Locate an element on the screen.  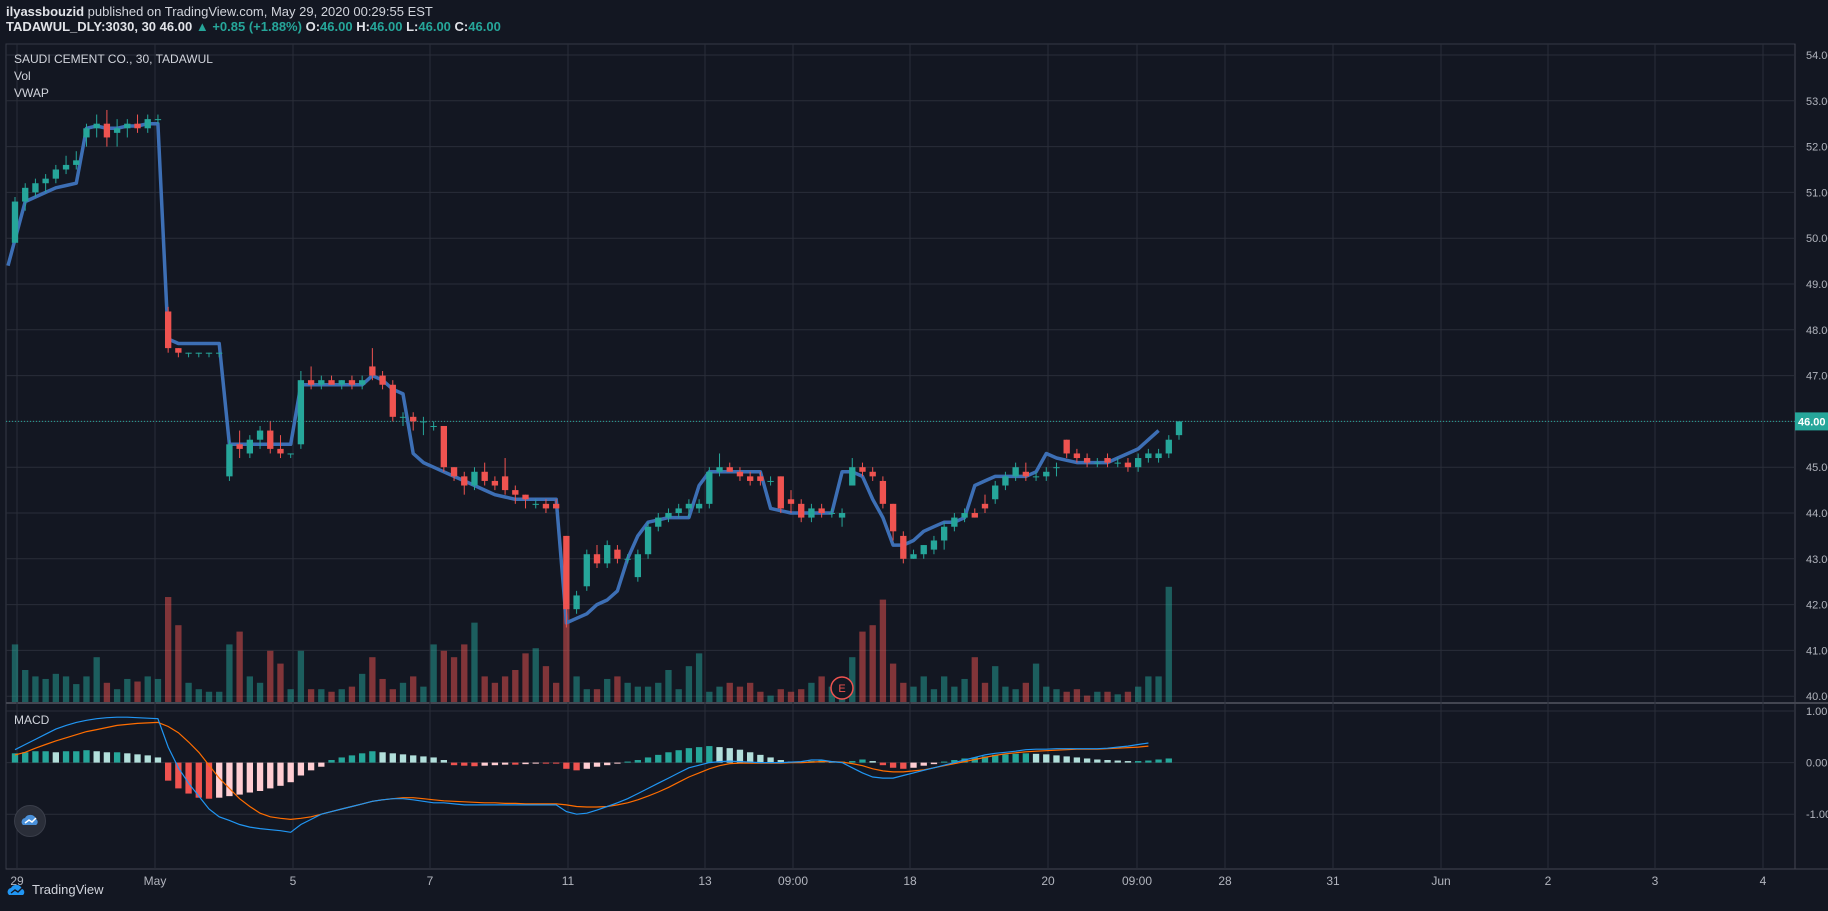
time-tick-label: May is located at coordinates (155, 881).